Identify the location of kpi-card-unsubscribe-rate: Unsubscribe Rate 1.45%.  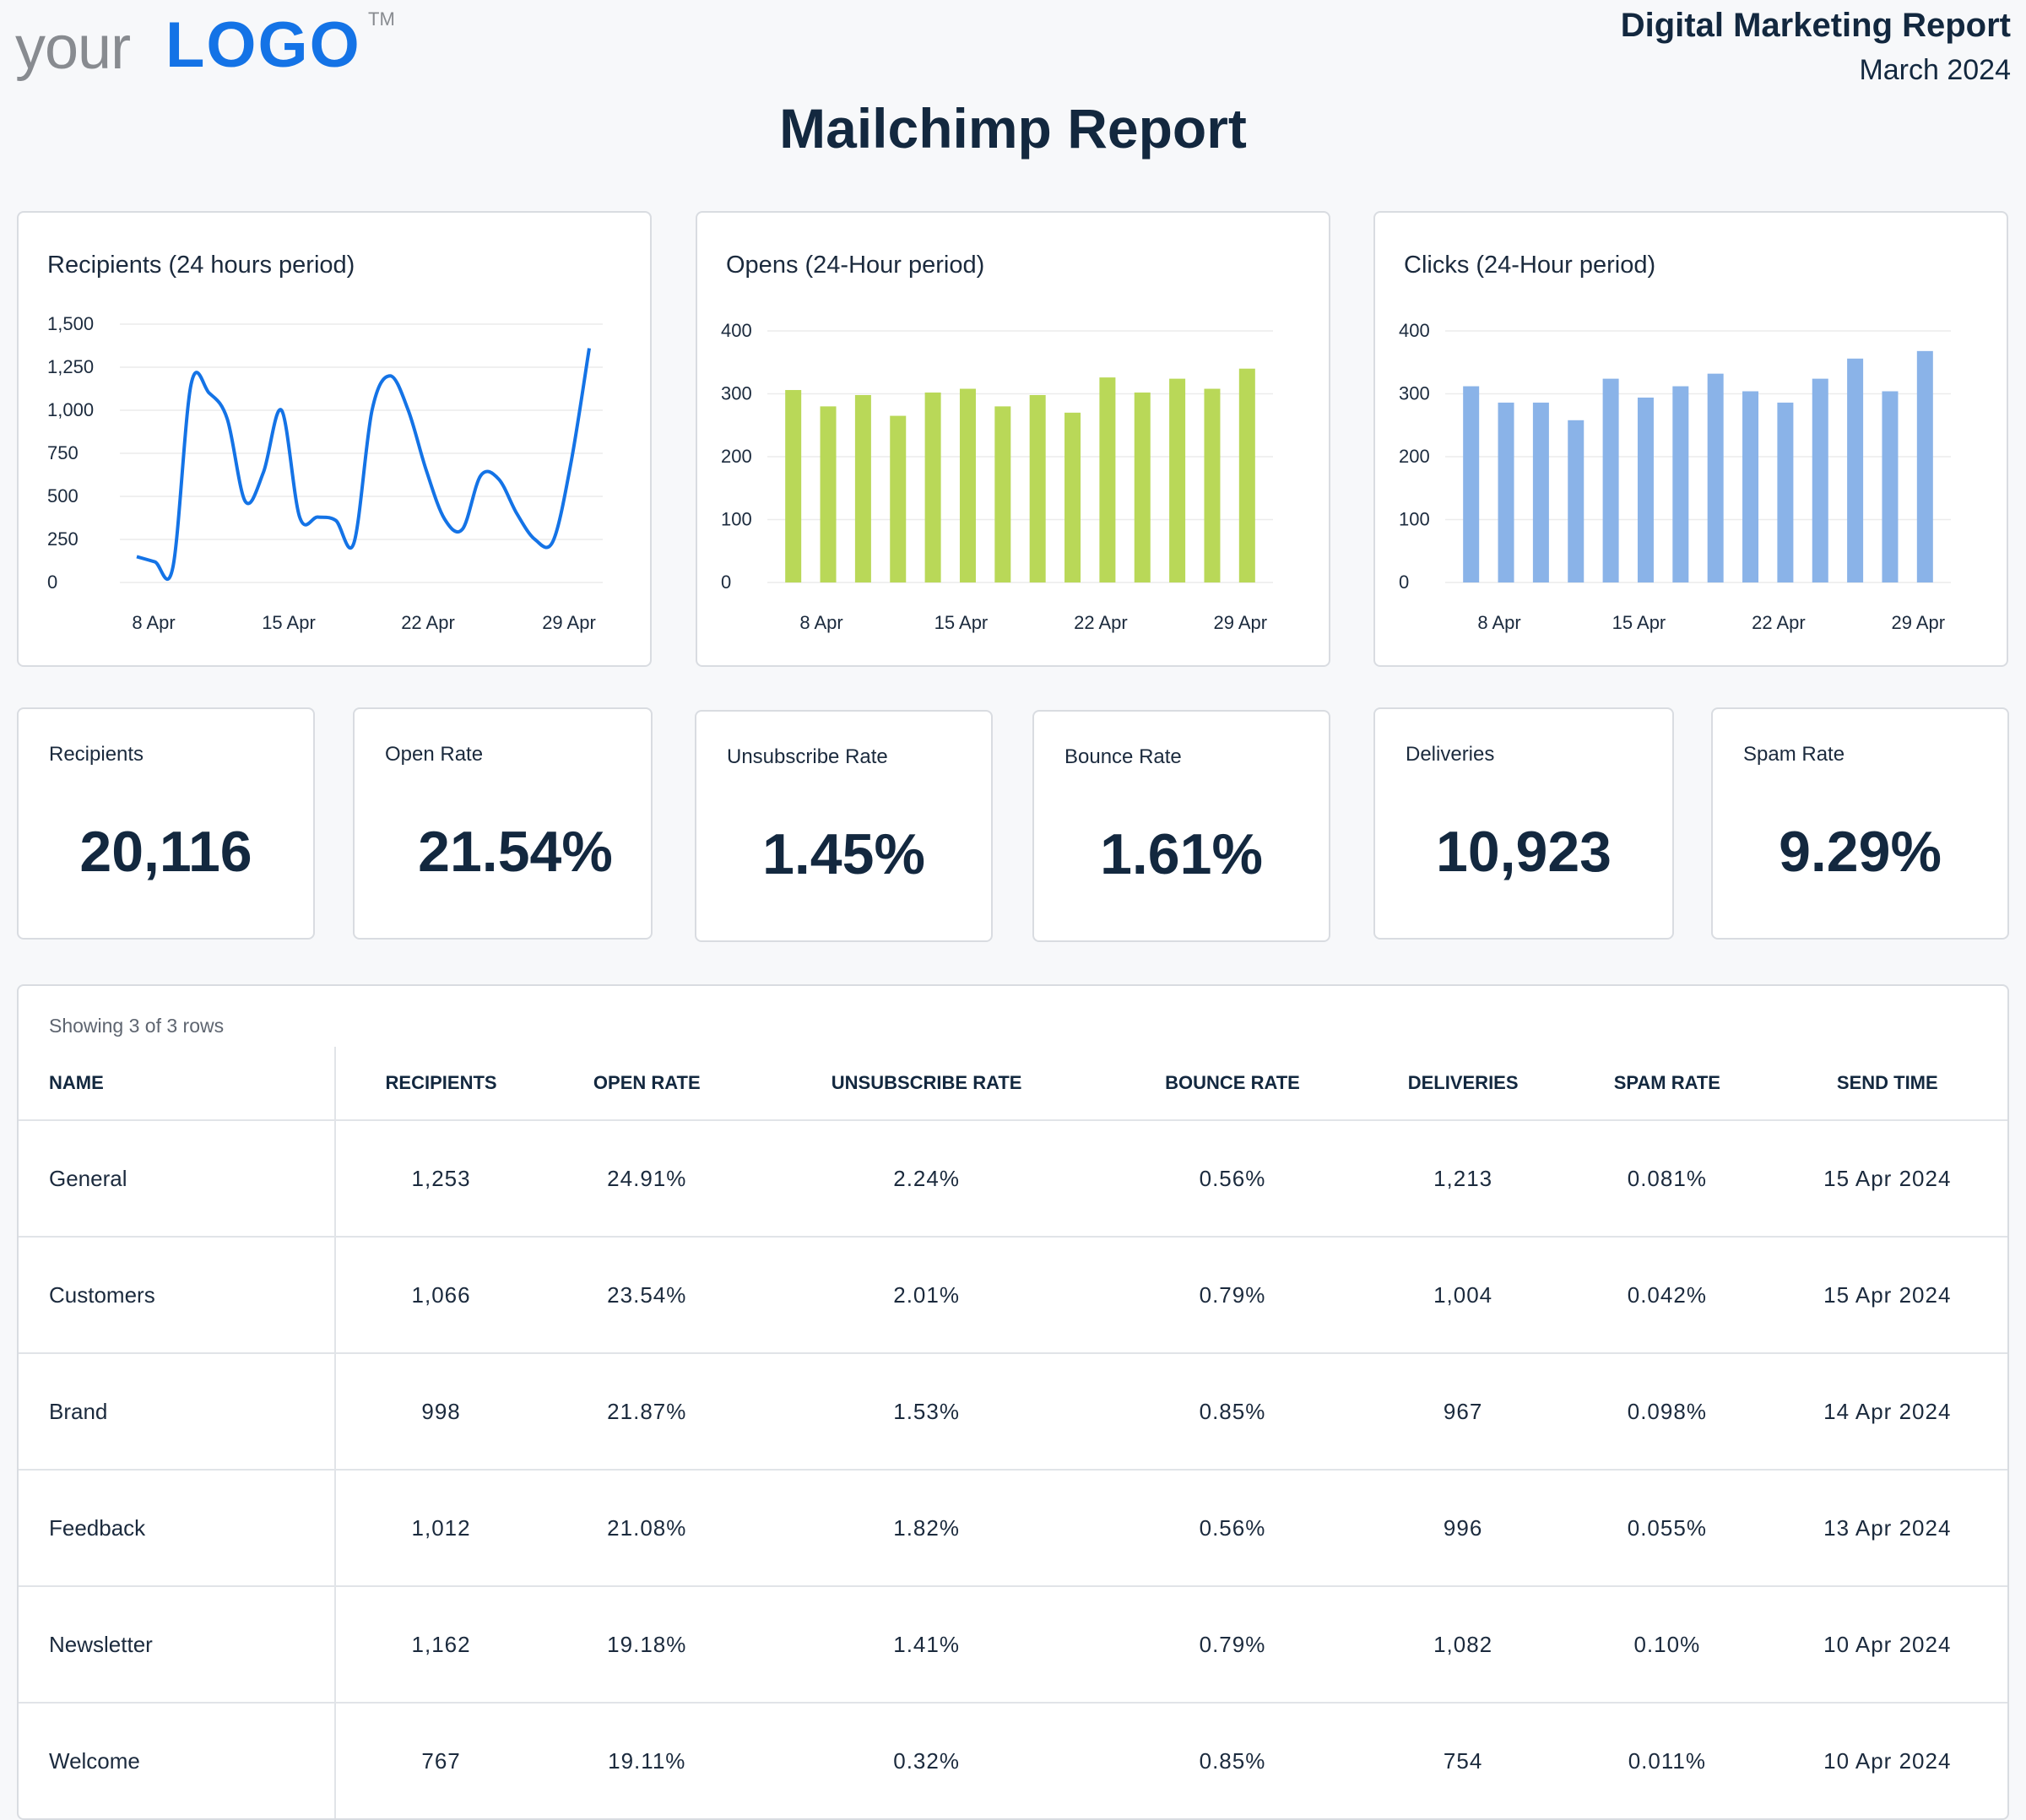
(844, 826).